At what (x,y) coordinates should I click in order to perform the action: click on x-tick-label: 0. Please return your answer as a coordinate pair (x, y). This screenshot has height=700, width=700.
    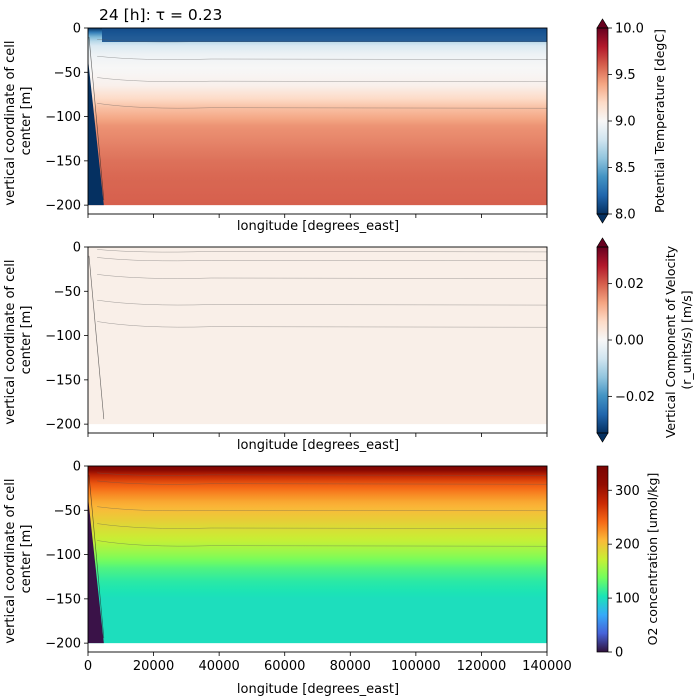
    Looking at the image, I should click on (88, 666).